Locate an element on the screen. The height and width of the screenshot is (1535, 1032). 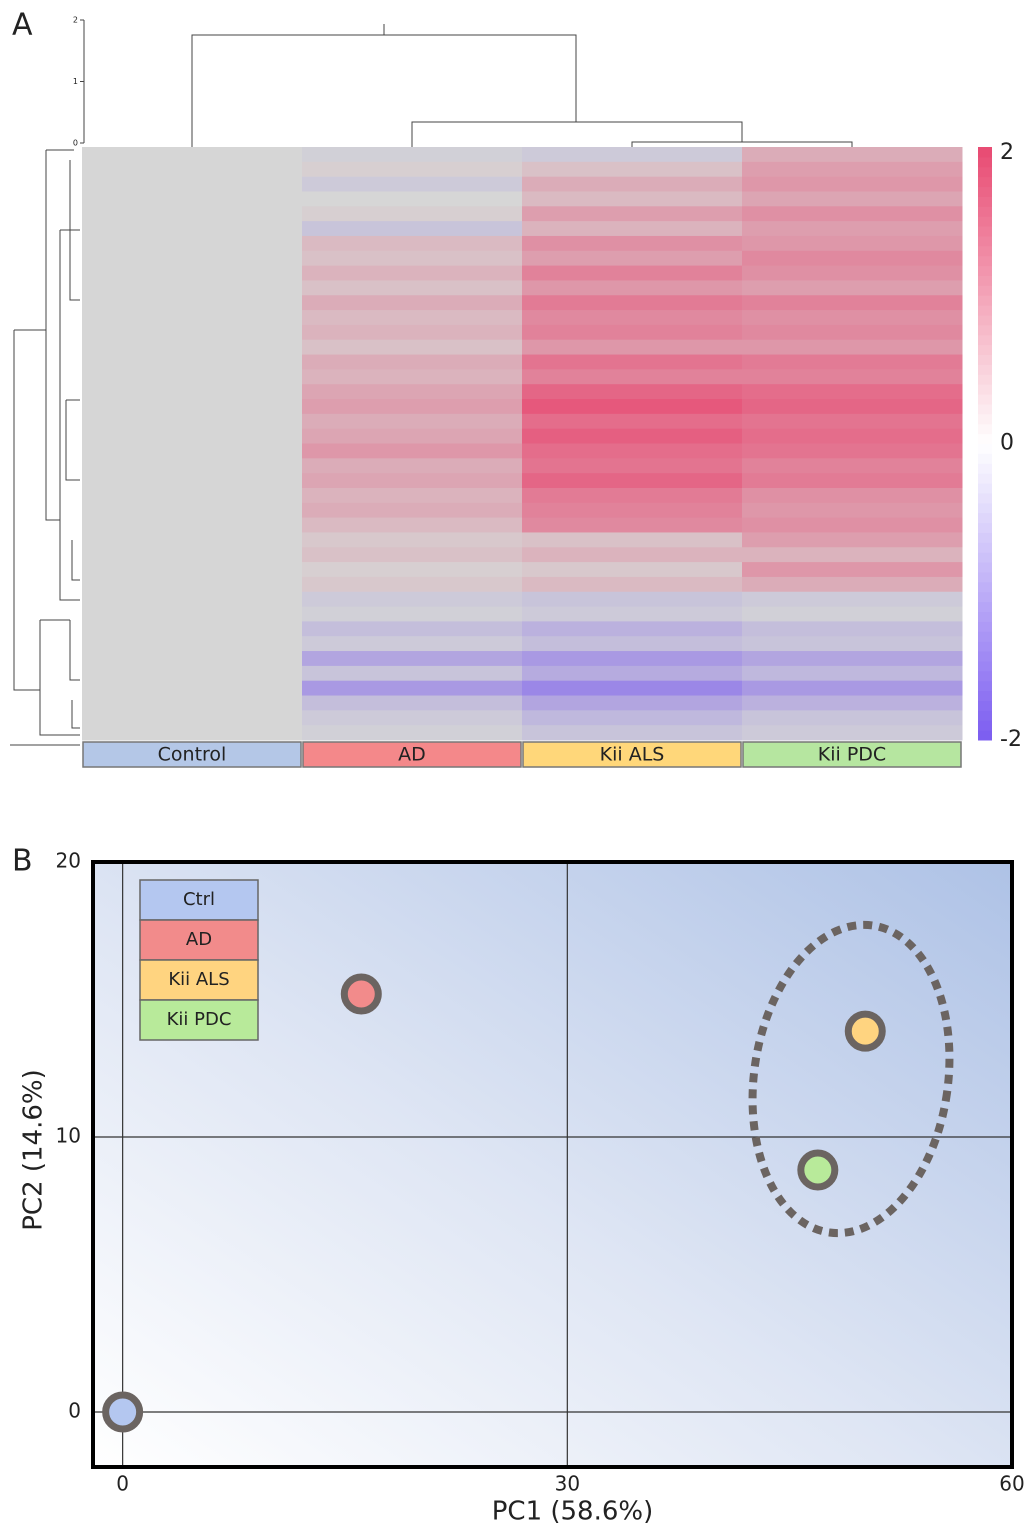
x-tick-label: 0 is located at coordinates (122, 1484).